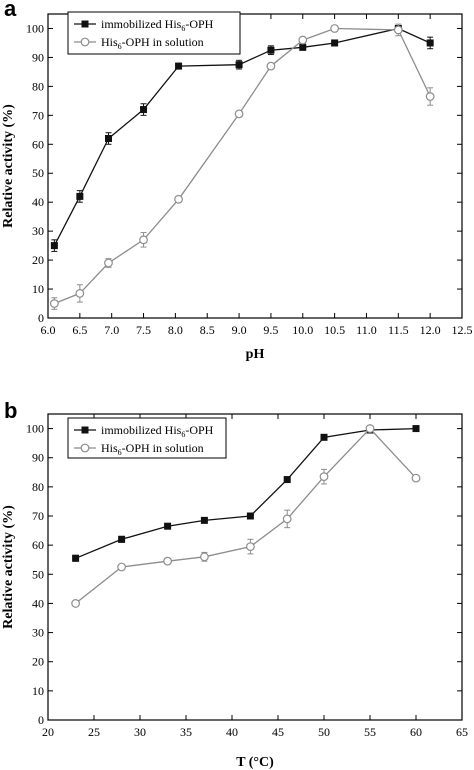 The image size is (474, 770). I want to click on x-tick-label: 8.5, so click(207, 330).